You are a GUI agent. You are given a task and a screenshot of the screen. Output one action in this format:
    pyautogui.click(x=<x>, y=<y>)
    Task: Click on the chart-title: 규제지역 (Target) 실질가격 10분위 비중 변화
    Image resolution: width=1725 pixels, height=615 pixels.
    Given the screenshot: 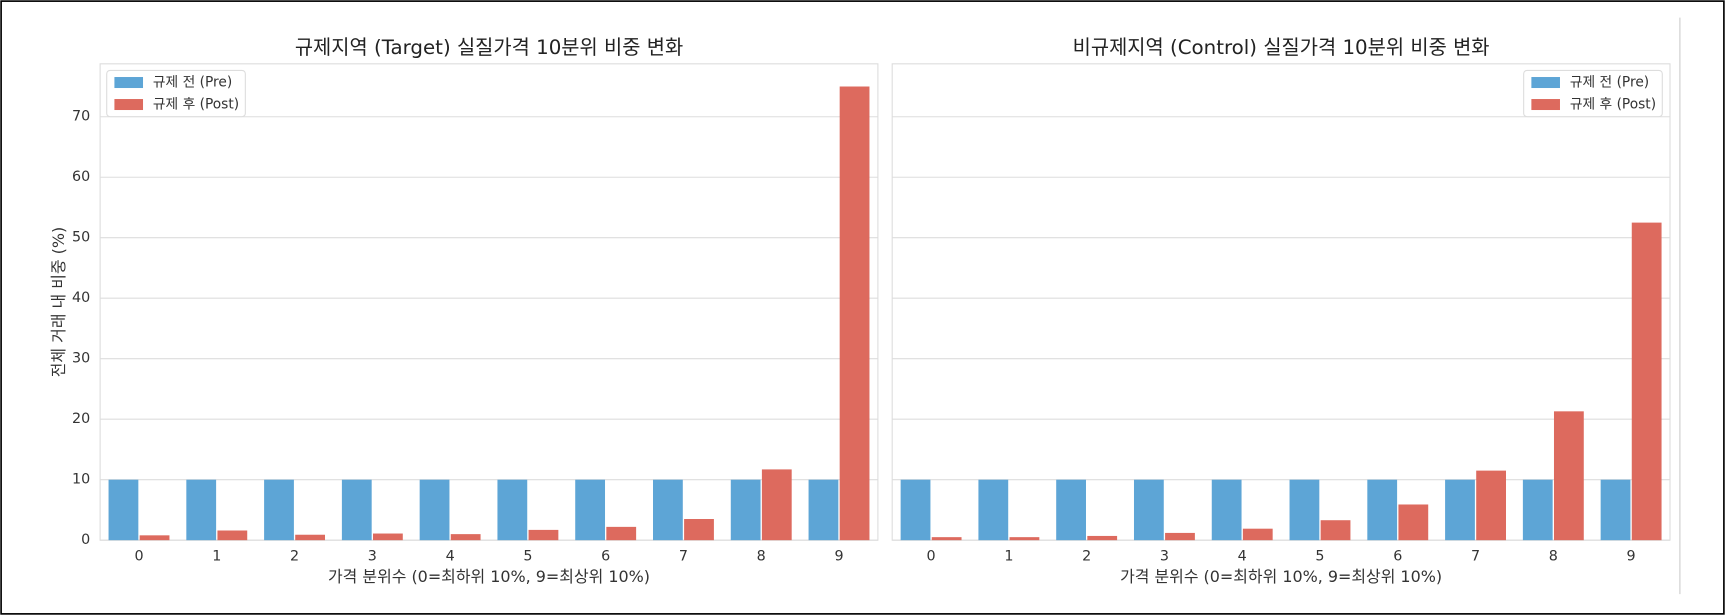 What is the action you would take?
    pyautogui.click(x=489, y=47)
    